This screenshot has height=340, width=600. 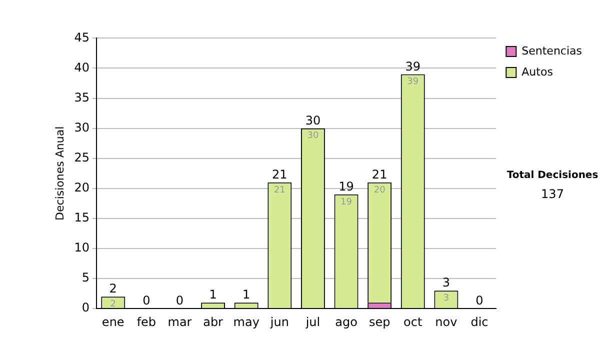 I want to click on text: Total Decisiones, so click(x=553, y=175).